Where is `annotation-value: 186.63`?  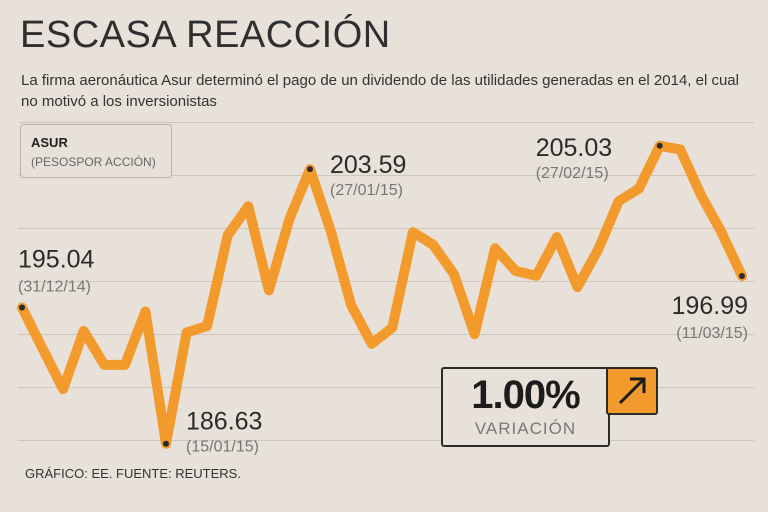
annotation-value: 186.63 is located at coordinates (224, 422).